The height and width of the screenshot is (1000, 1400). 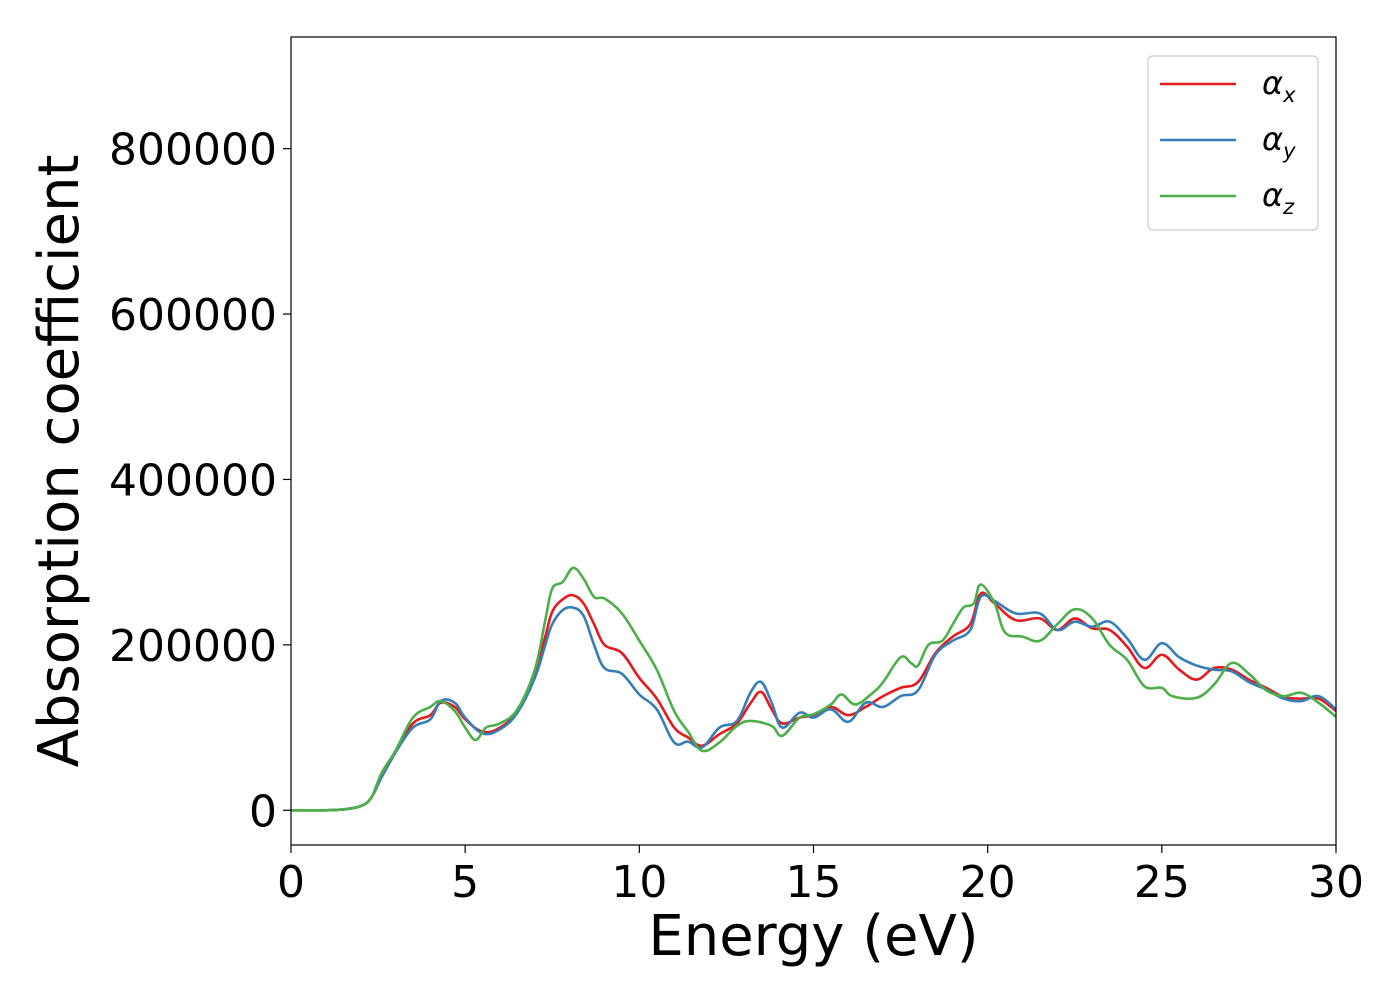 I want to click on y-axis-label: Absorption coefficient, so click(x=59, y=461).